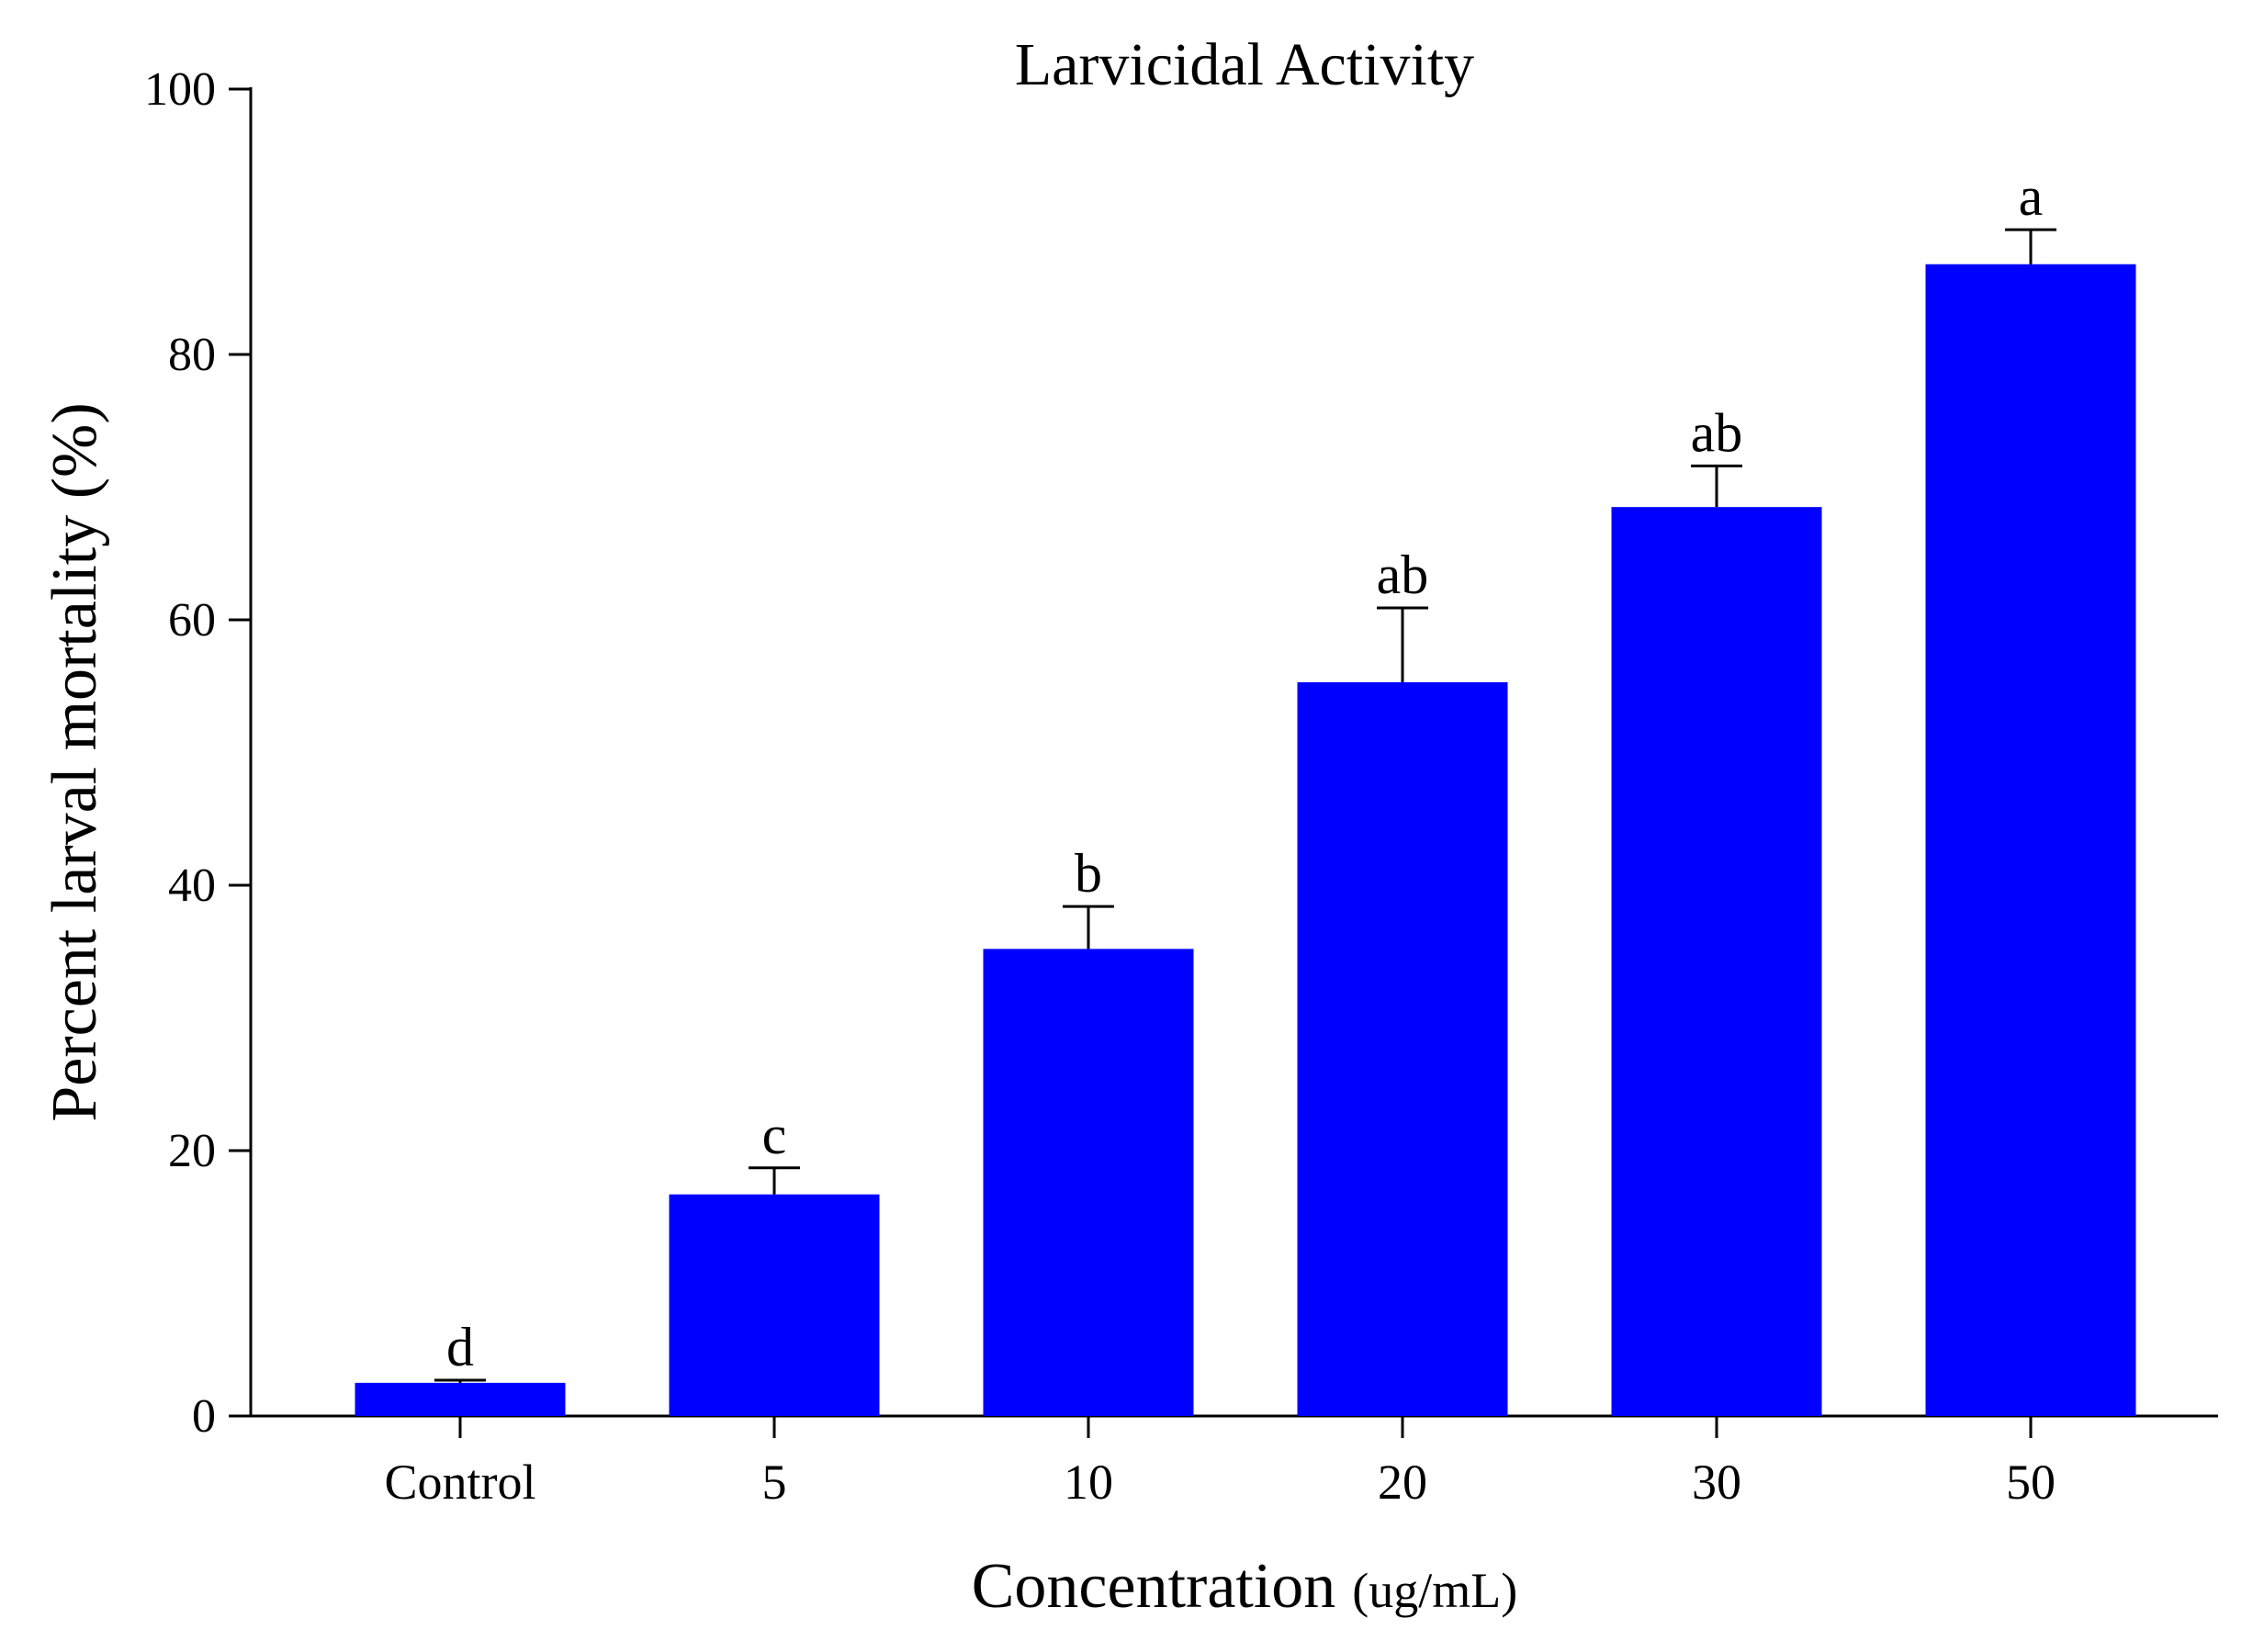 Image resolution: width=2253 pixels, height=1652 pixels. I want to click on y-tick-label: 0, so click(204, 1416).